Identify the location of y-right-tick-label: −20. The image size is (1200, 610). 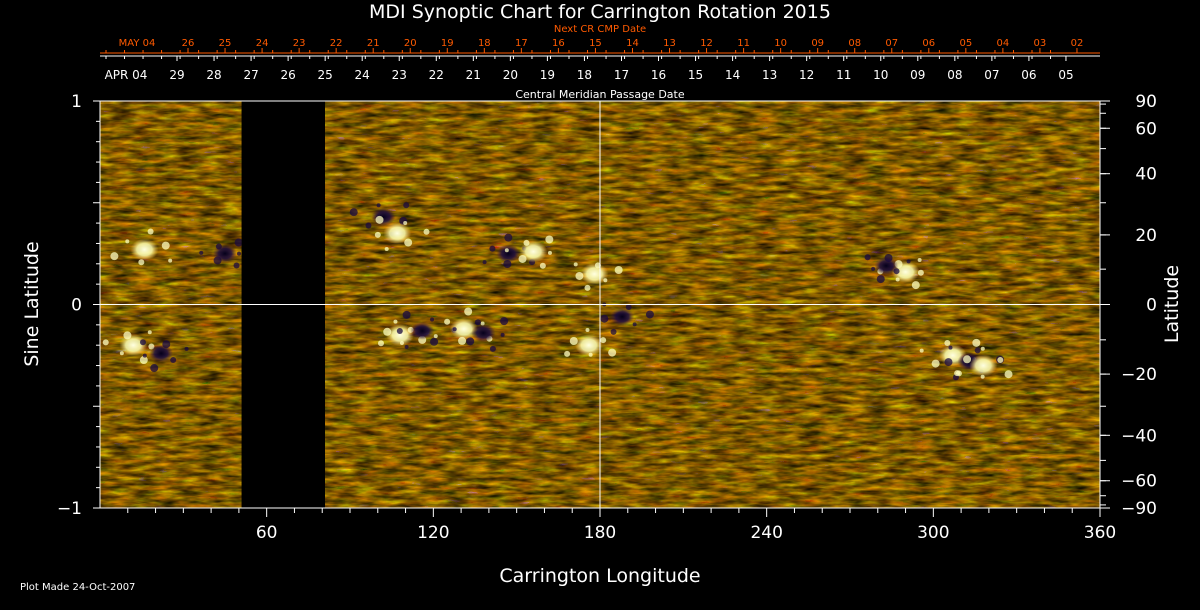
(1139, 375).